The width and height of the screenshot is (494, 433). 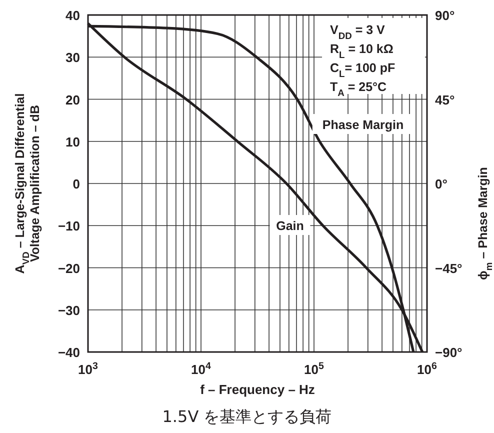 What do you see at coordinates (258, 389) in the screenshot?
I see `x-axis-title: f – Frequency – Hz` at bounding box center [258, 389].